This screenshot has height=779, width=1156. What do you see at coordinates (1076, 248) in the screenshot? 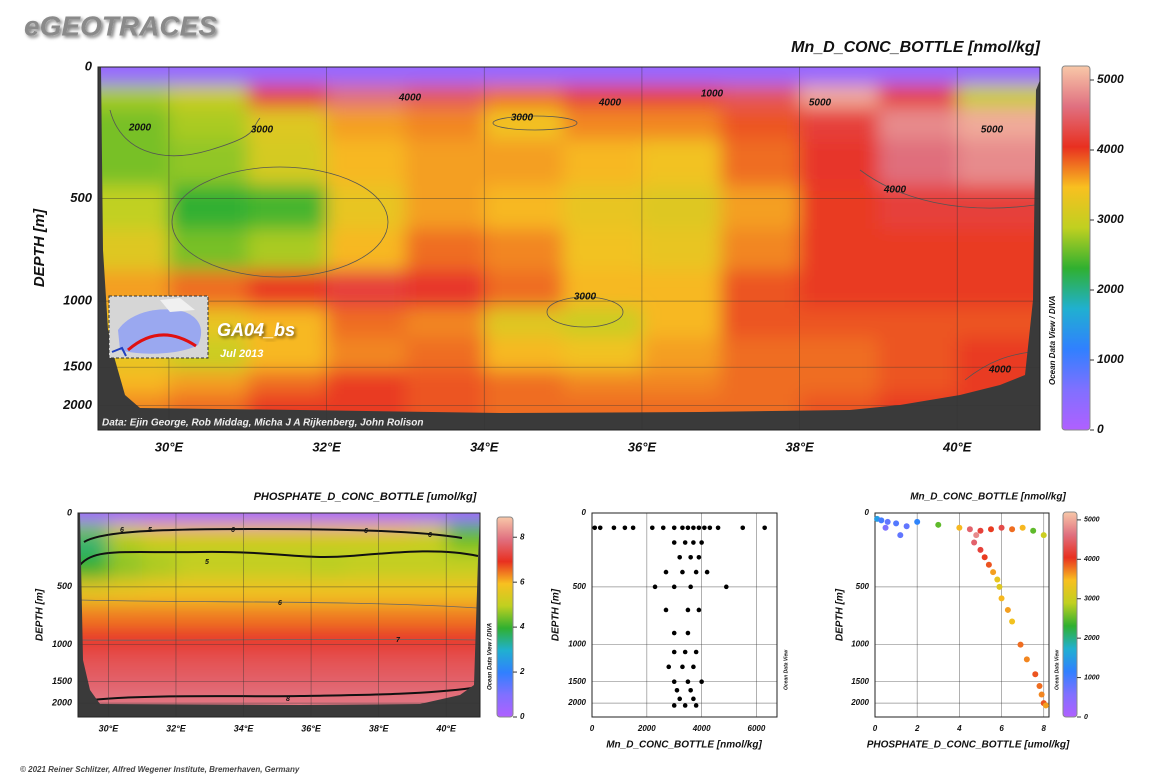
I see `colorbar` at bounding box center [1076, 248].